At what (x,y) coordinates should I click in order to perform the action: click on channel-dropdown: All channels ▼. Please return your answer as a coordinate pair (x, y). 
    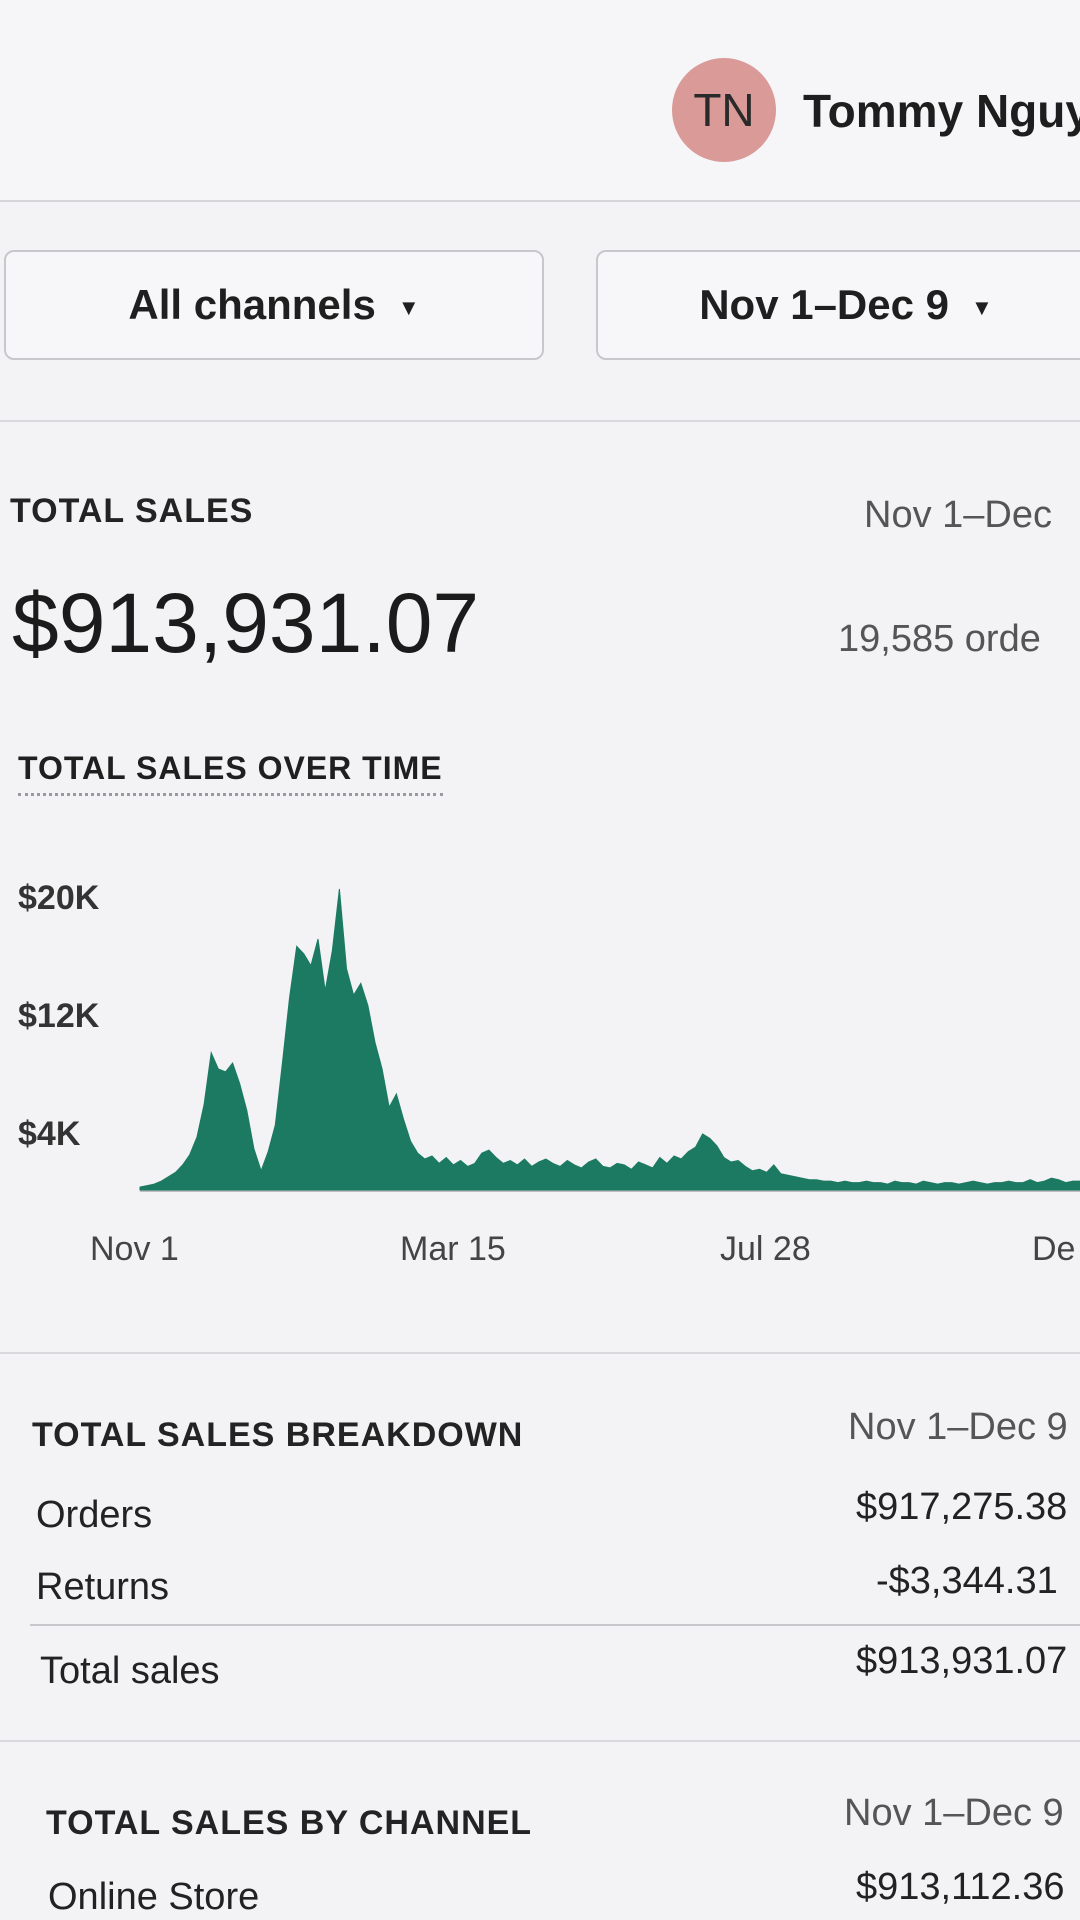
    Looking at the image, I should click on (274, 305).